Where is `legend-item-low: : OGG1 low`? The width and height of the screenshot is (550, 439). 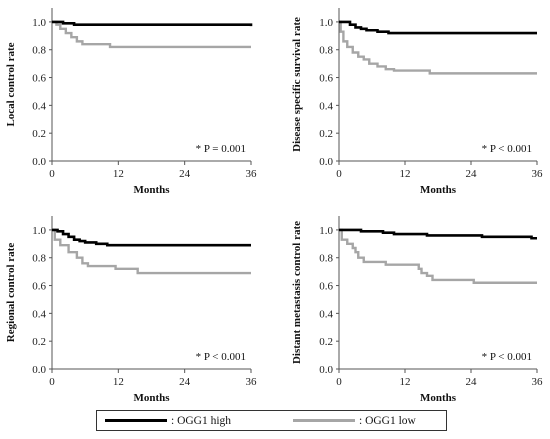 legend-item-low: : OGG1 low is located at coordinates (354, 420).